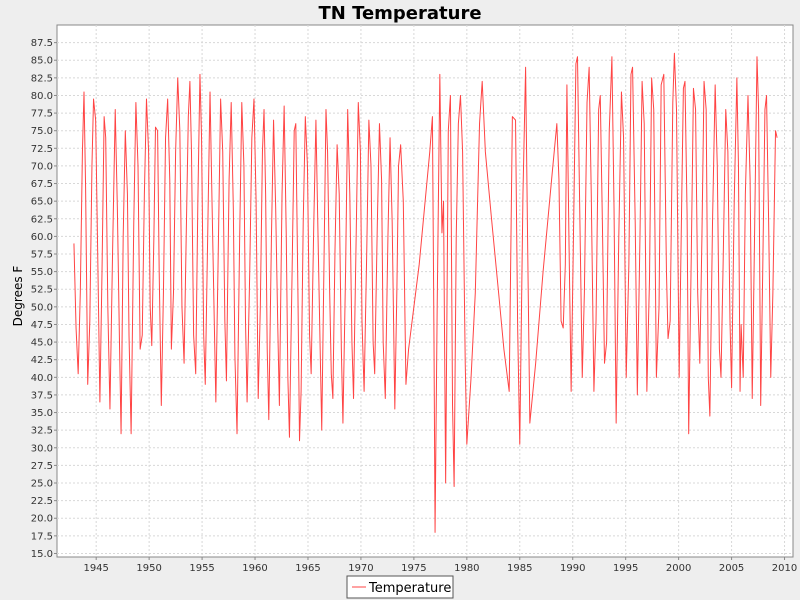 This screenshot has height=600, width=800. What do you see at coordinates (148, 568) in the screenshot?
I see `x-tick-label: 1950` at bounding box center [148, 568].